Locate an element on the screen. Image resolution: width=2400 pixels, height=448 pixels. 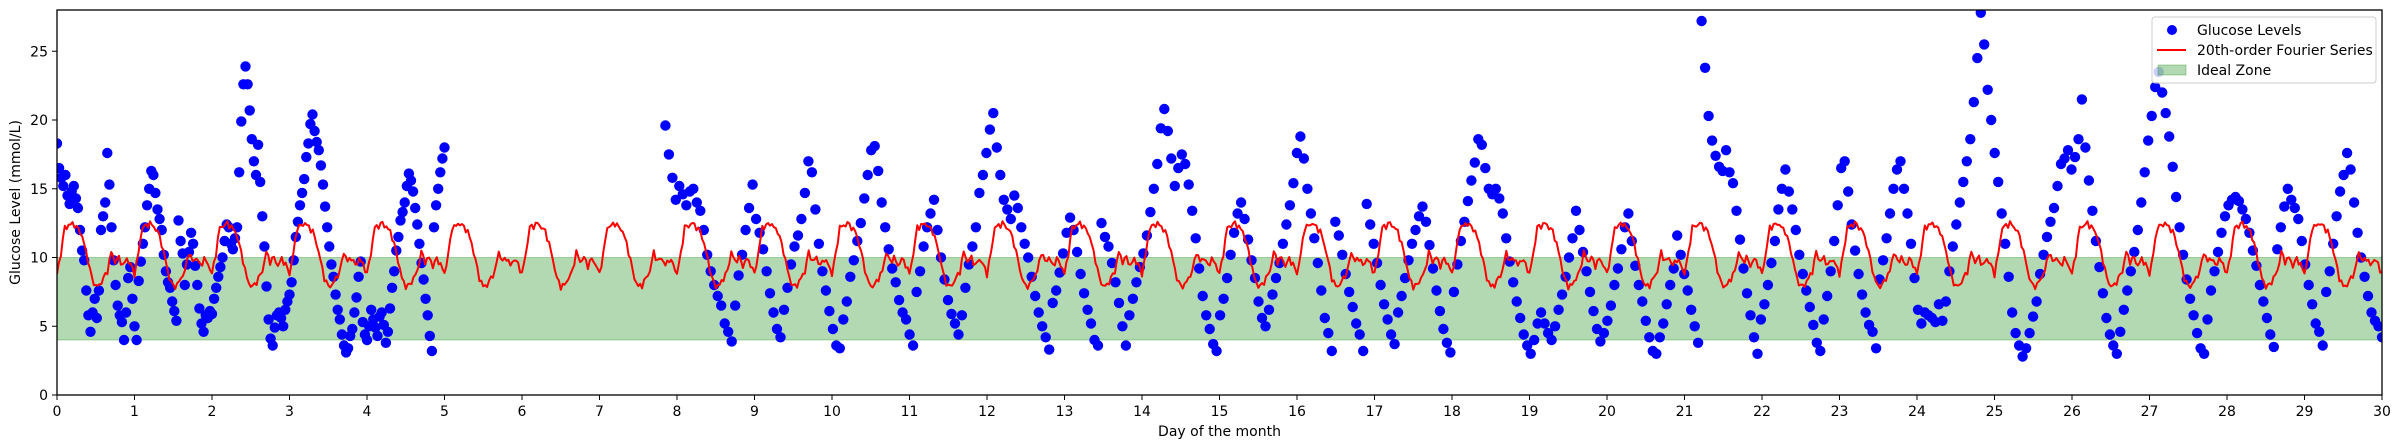
x-tick-label: 19 is located at coordinates (1530, 412).